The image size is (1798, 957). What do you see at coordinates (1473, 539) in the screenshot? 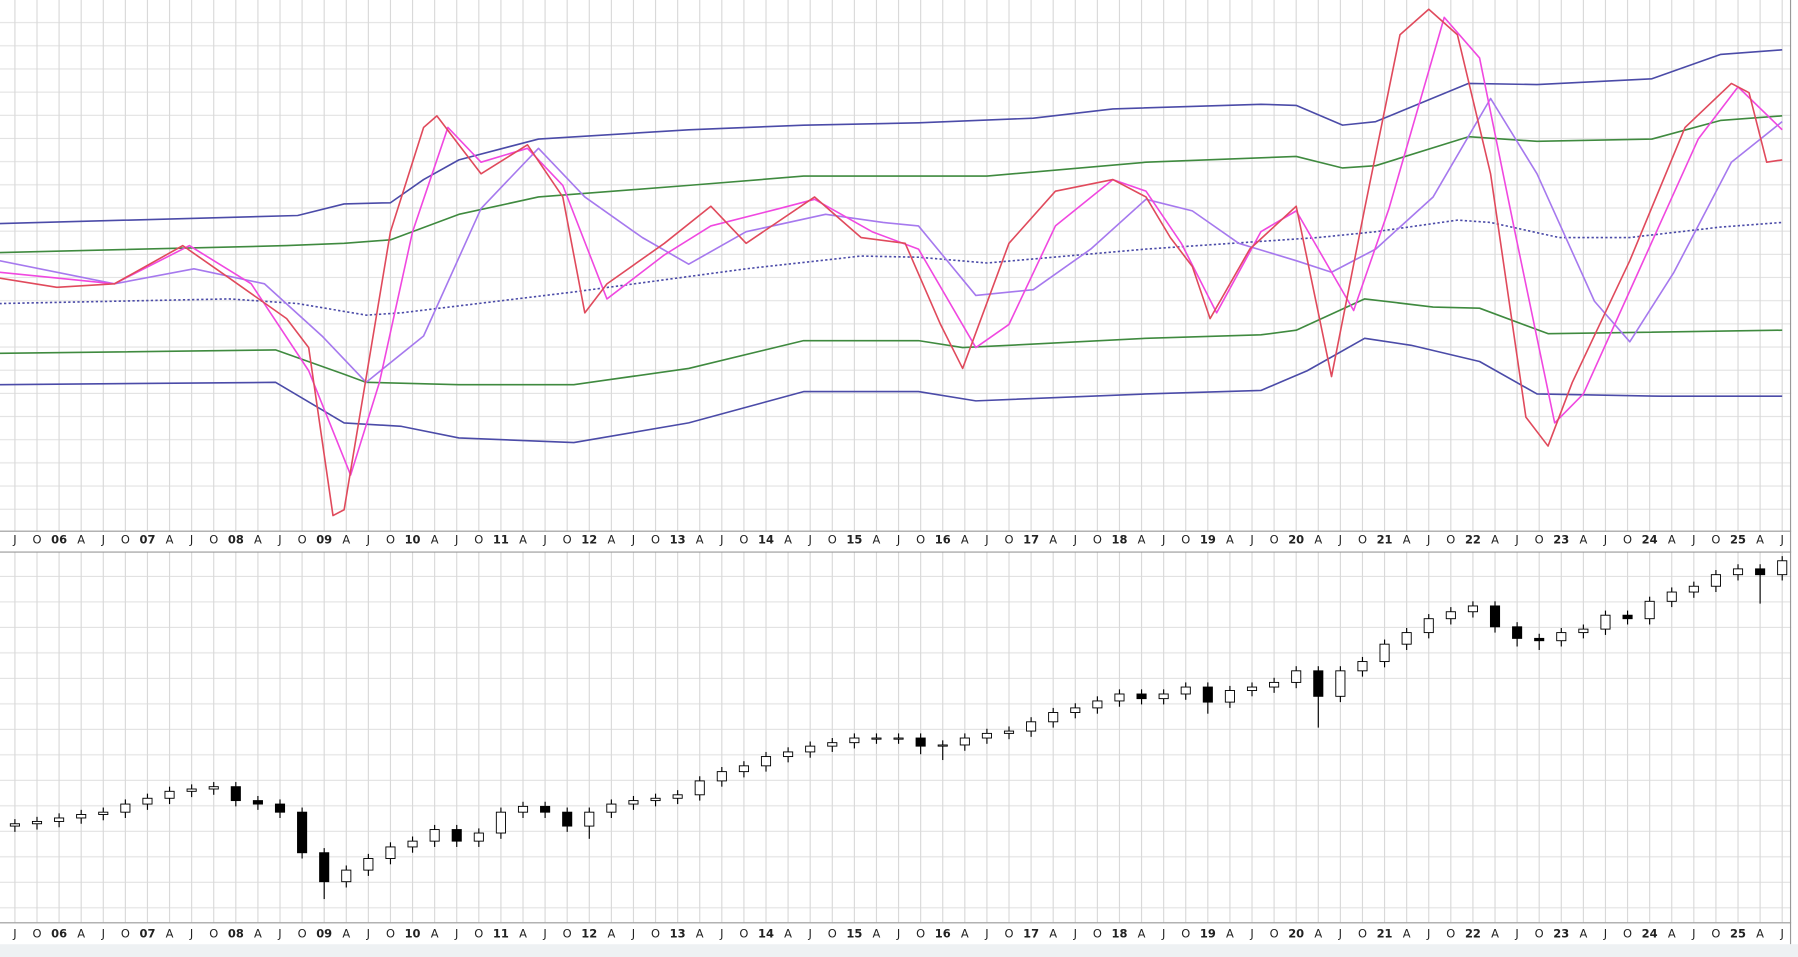
I see `x-tick-label: 22` at bounding box center [1473, 539].